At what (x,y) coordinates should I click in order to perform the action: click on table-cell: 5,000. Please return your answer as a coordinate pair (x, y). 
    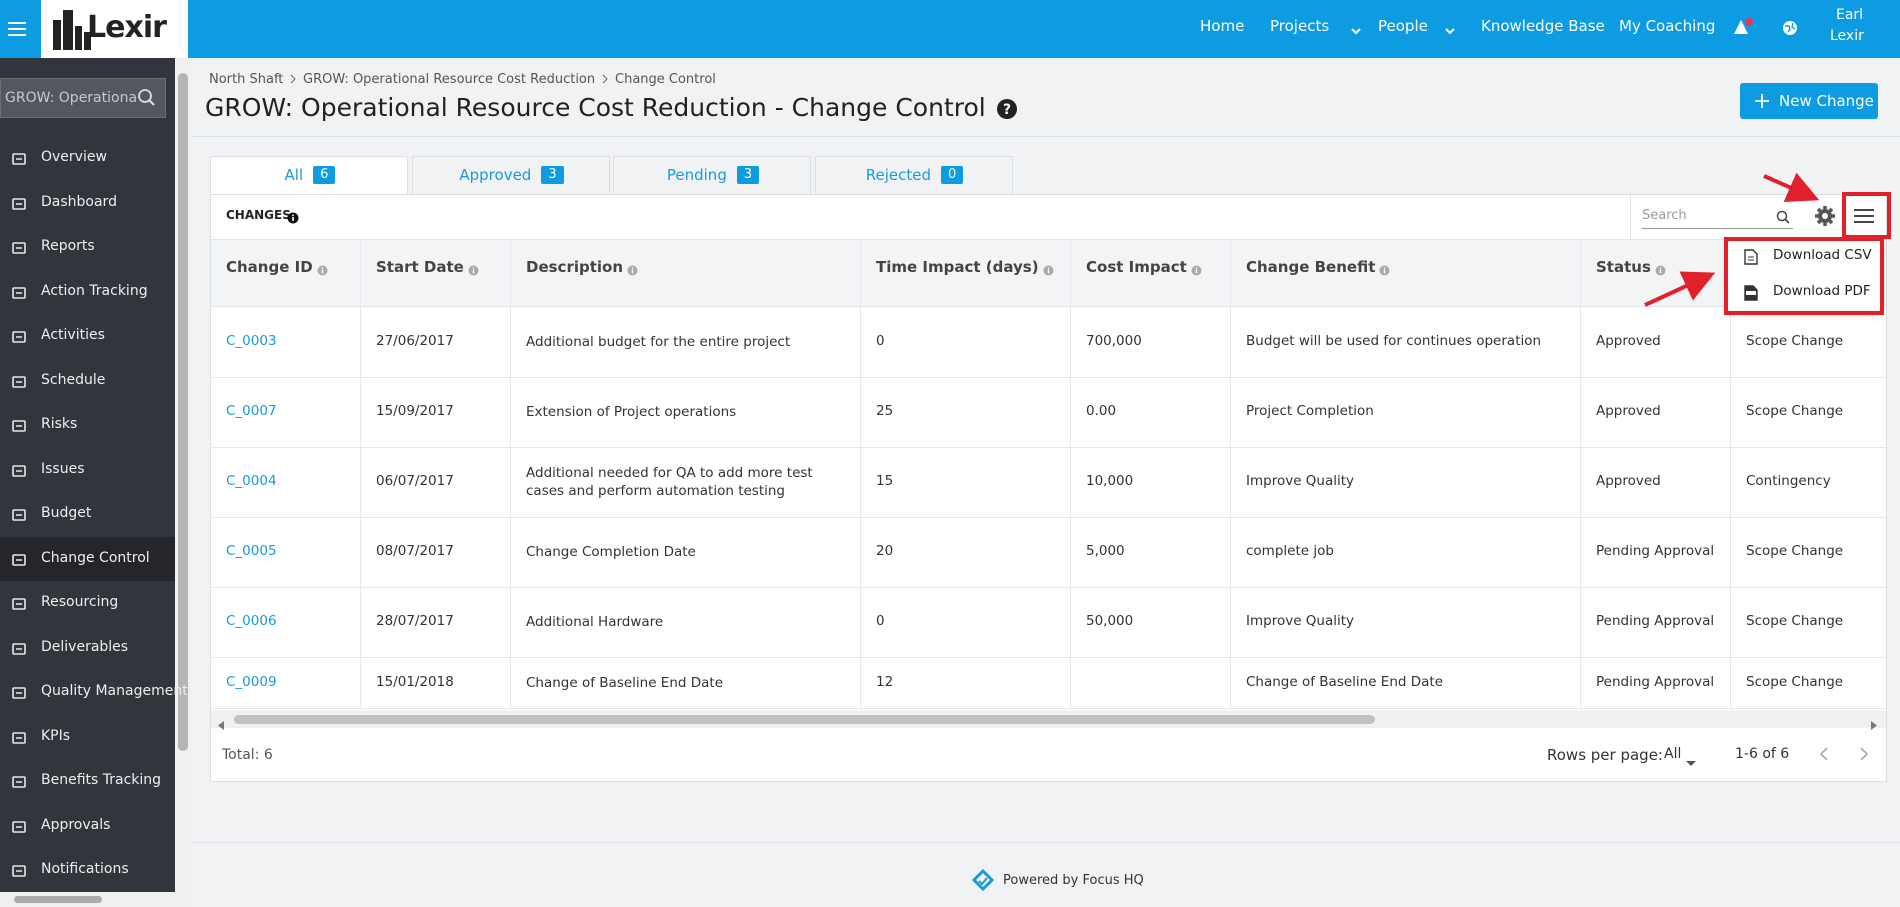
    Looking at the image, I should click on (1105, 551).